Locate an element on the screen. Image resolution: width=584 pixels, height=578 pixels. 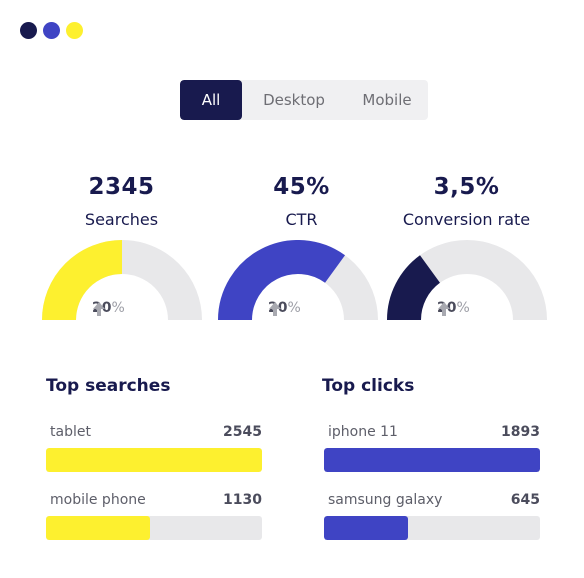
window-controls is located at coordinates (51, 30).